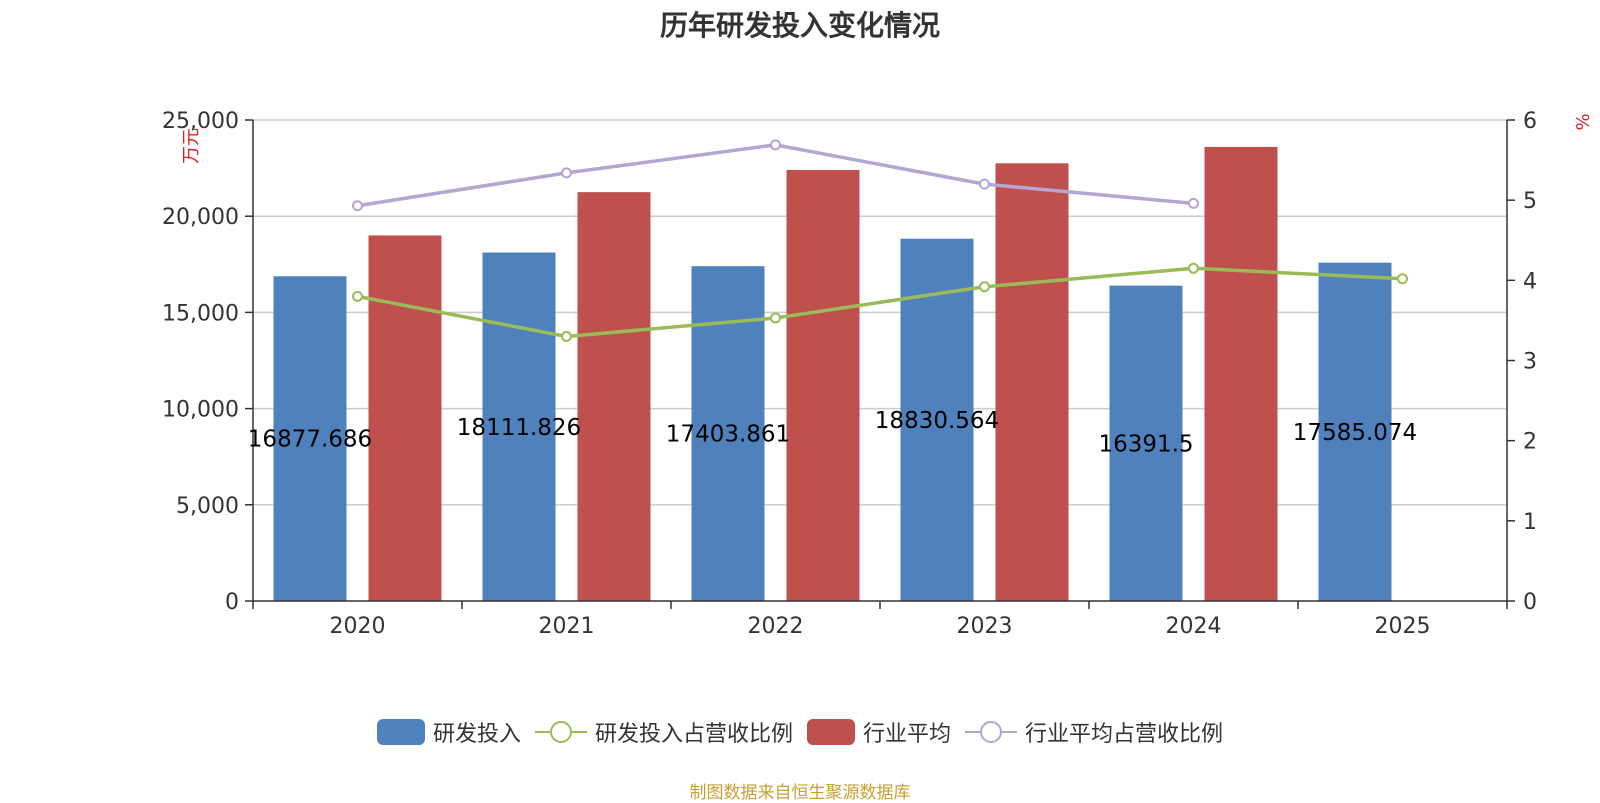 This screenshot has height=803, width=1600. Describe the element at coordinates (1583, 121) in the screenshot. I see `right-axis-unit: %` at that location.